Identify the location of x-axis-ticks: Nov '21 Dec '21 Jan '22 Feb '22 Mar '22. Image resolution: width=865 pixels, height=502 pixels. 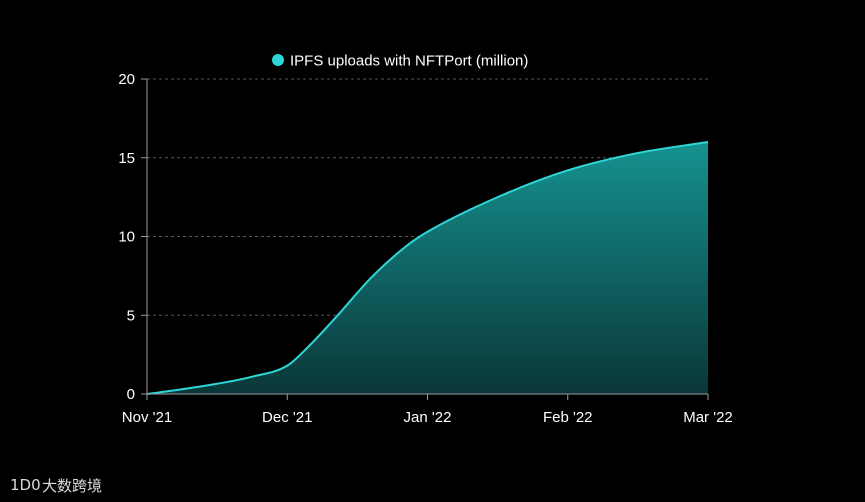
(427, 410).